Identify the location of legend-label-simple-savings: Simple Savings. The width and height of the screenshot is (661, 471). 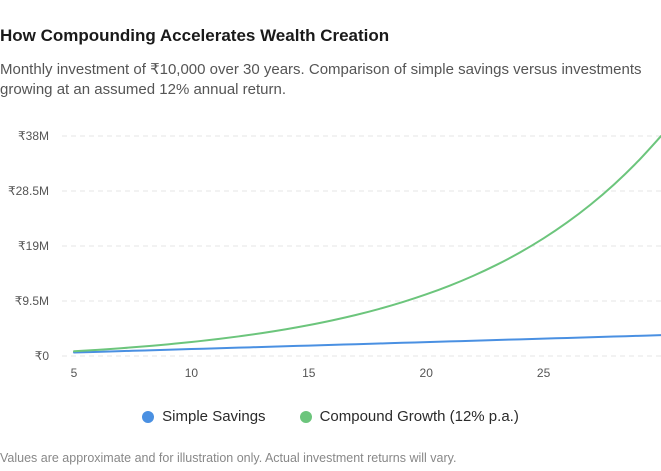
(214, 416).